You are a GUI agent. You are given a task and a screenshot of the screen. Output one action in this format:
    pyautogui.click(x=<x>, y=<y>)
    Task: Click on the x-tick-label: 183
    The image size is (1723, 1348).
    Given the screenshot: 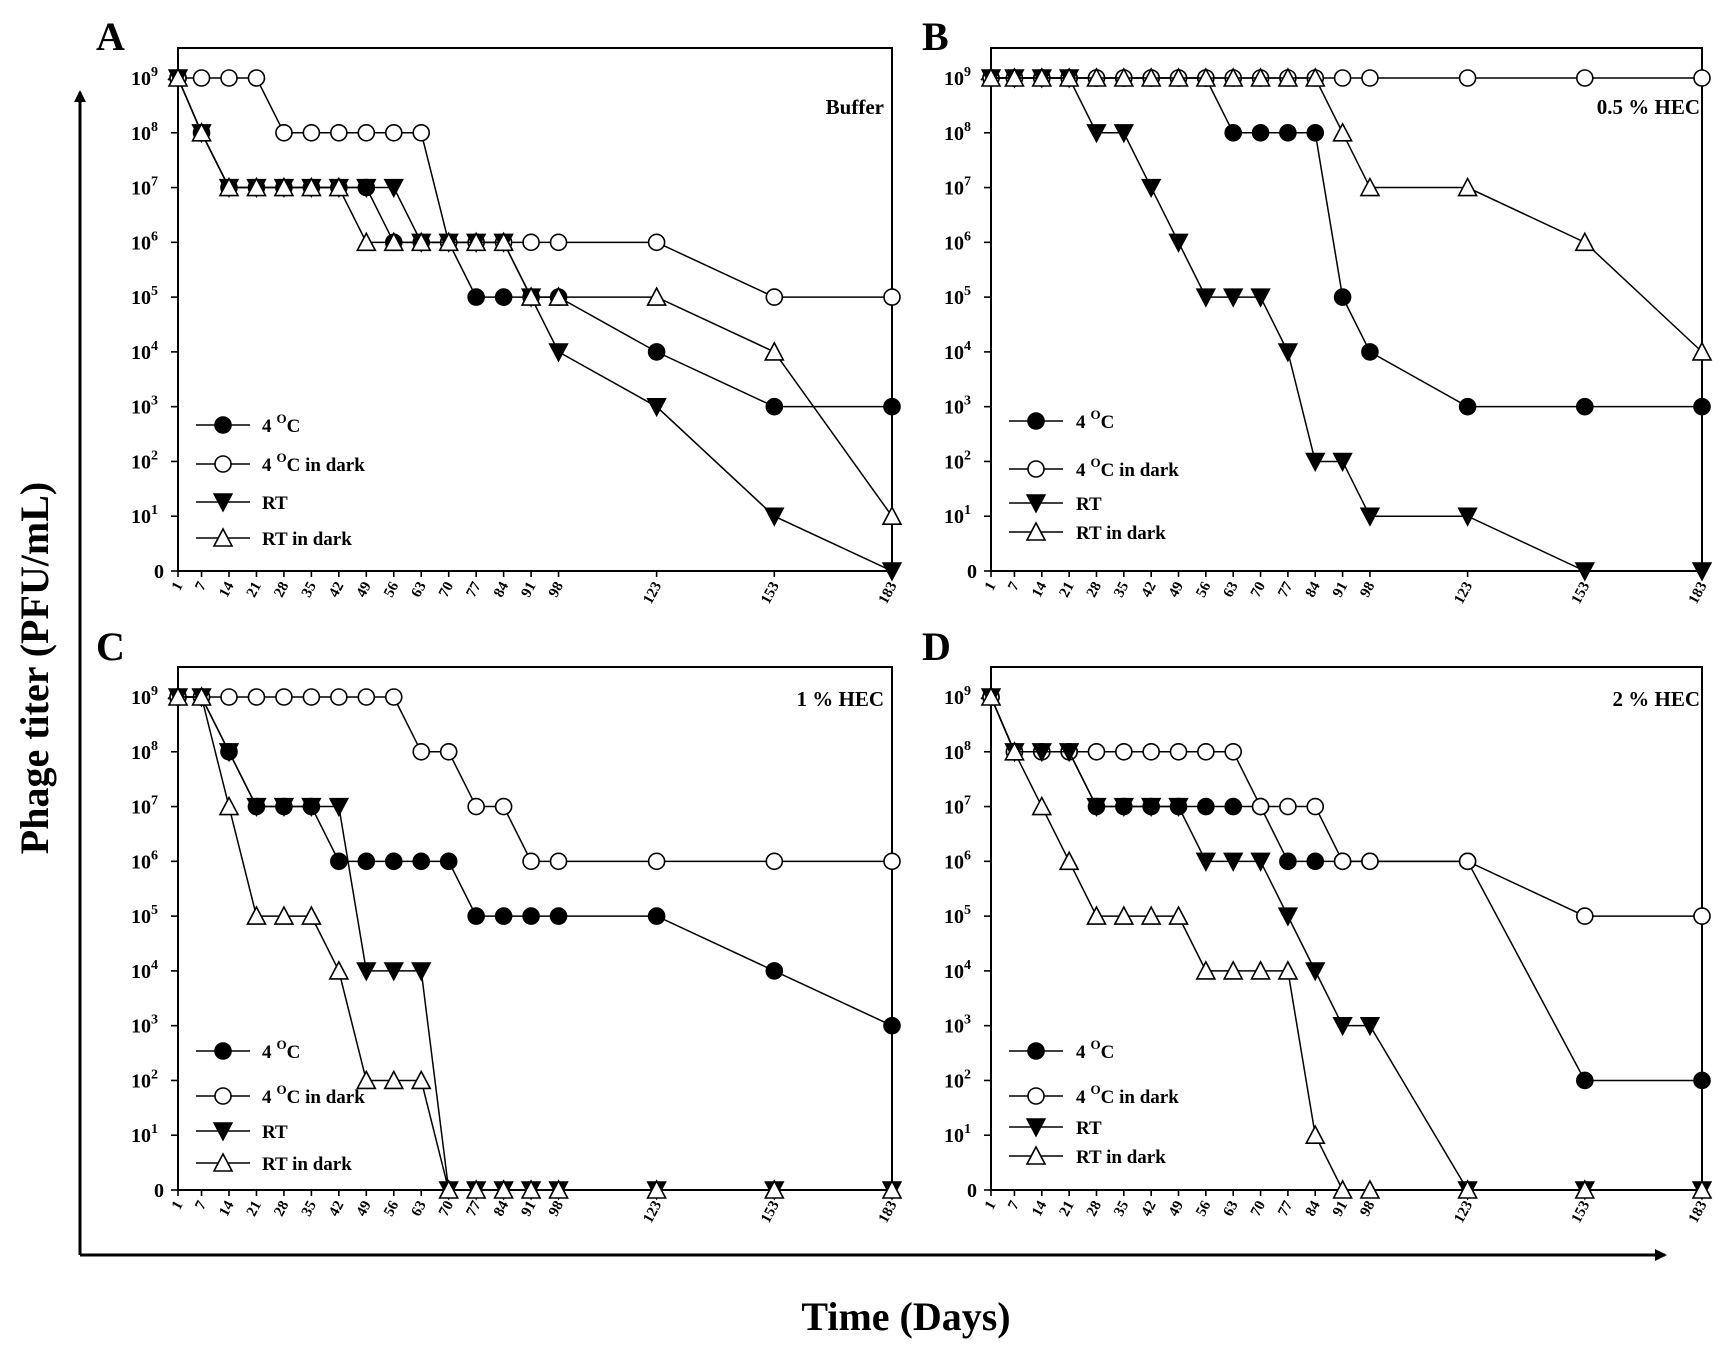 What is the action you would take?
    pyautogui.click(x=888, y=592)
    